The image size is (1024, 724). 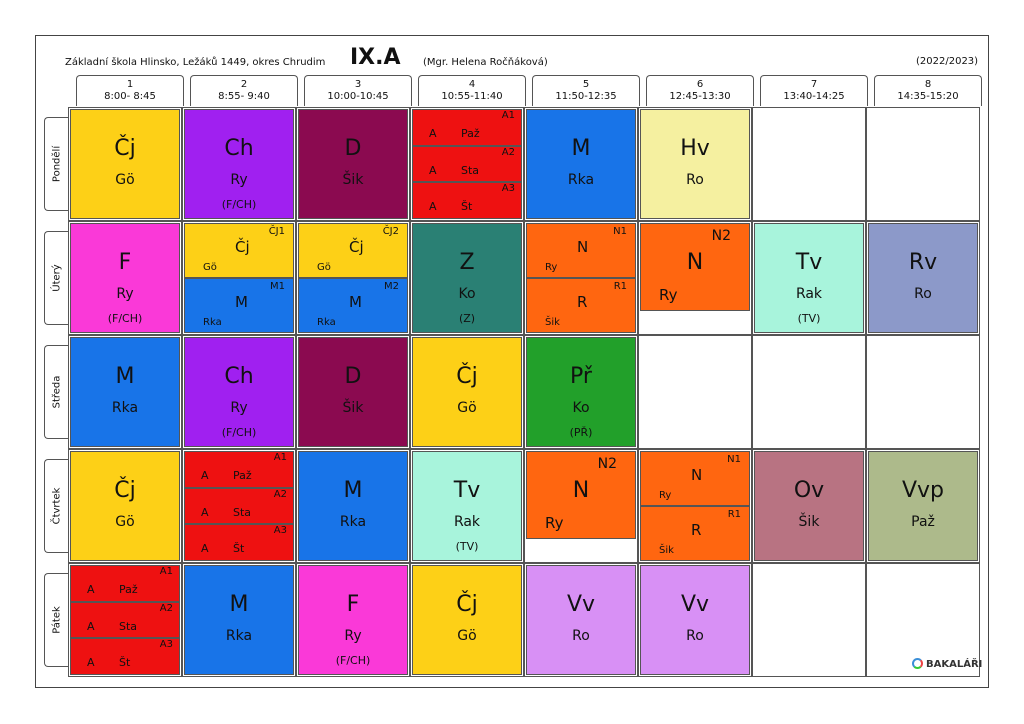 I want to click on lesson-card: Rv Ro, so click(x=923, y=278).